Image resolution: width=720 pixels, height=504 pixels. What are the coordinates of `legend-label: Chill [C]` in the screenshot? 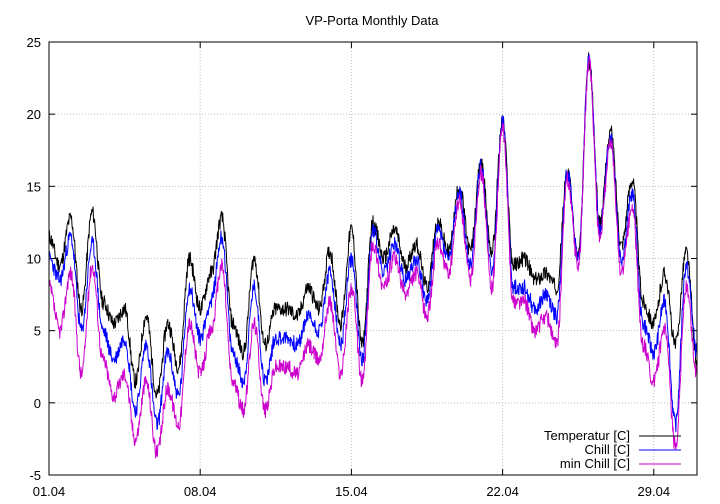 It's located at (607, 449).